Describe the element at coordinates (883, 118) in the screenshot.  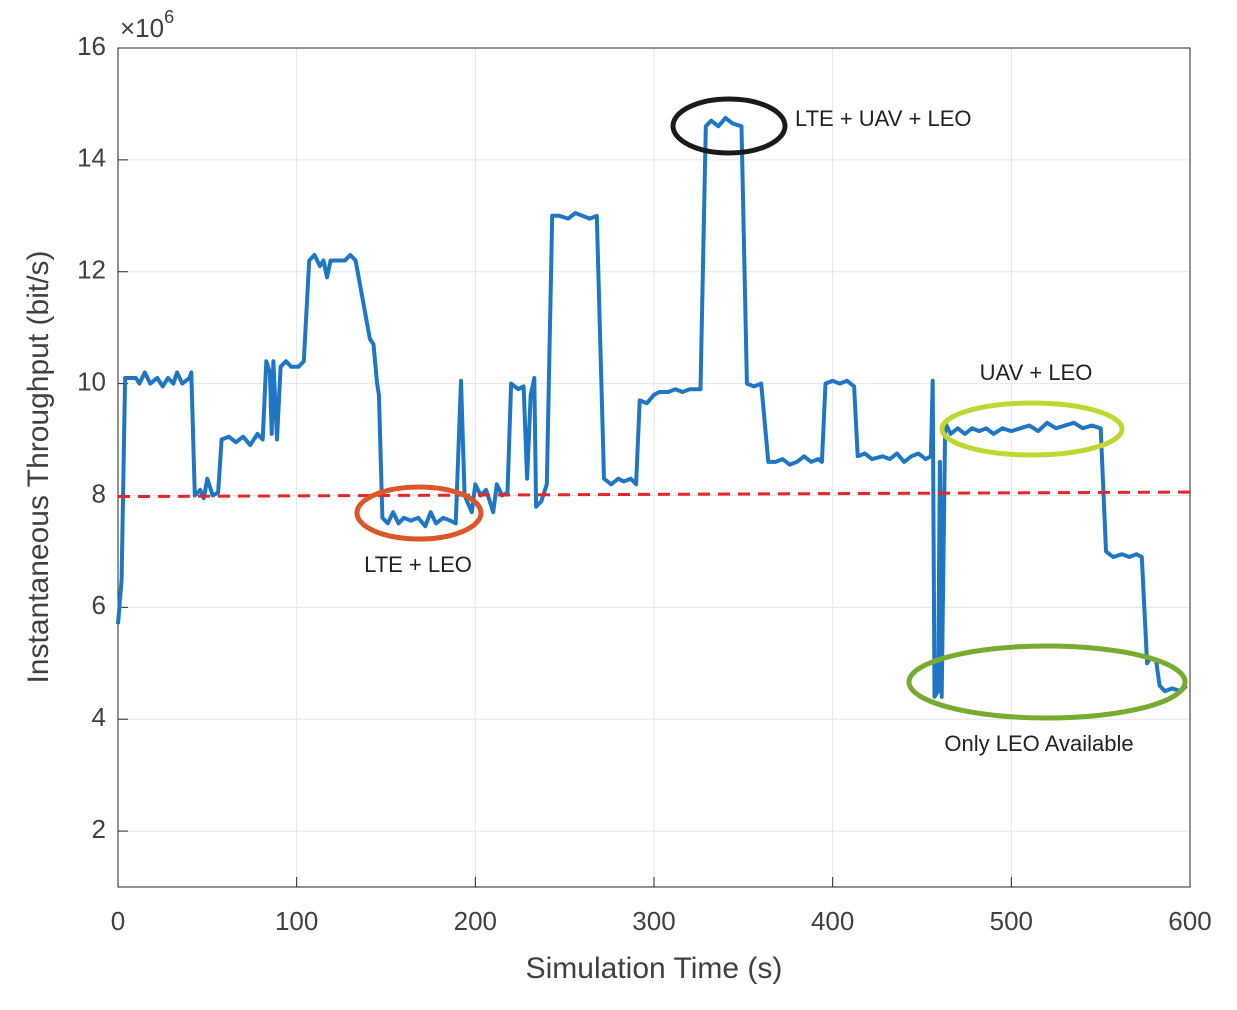
I see `annotation-label: LTE + UAV + LEO` at that location.